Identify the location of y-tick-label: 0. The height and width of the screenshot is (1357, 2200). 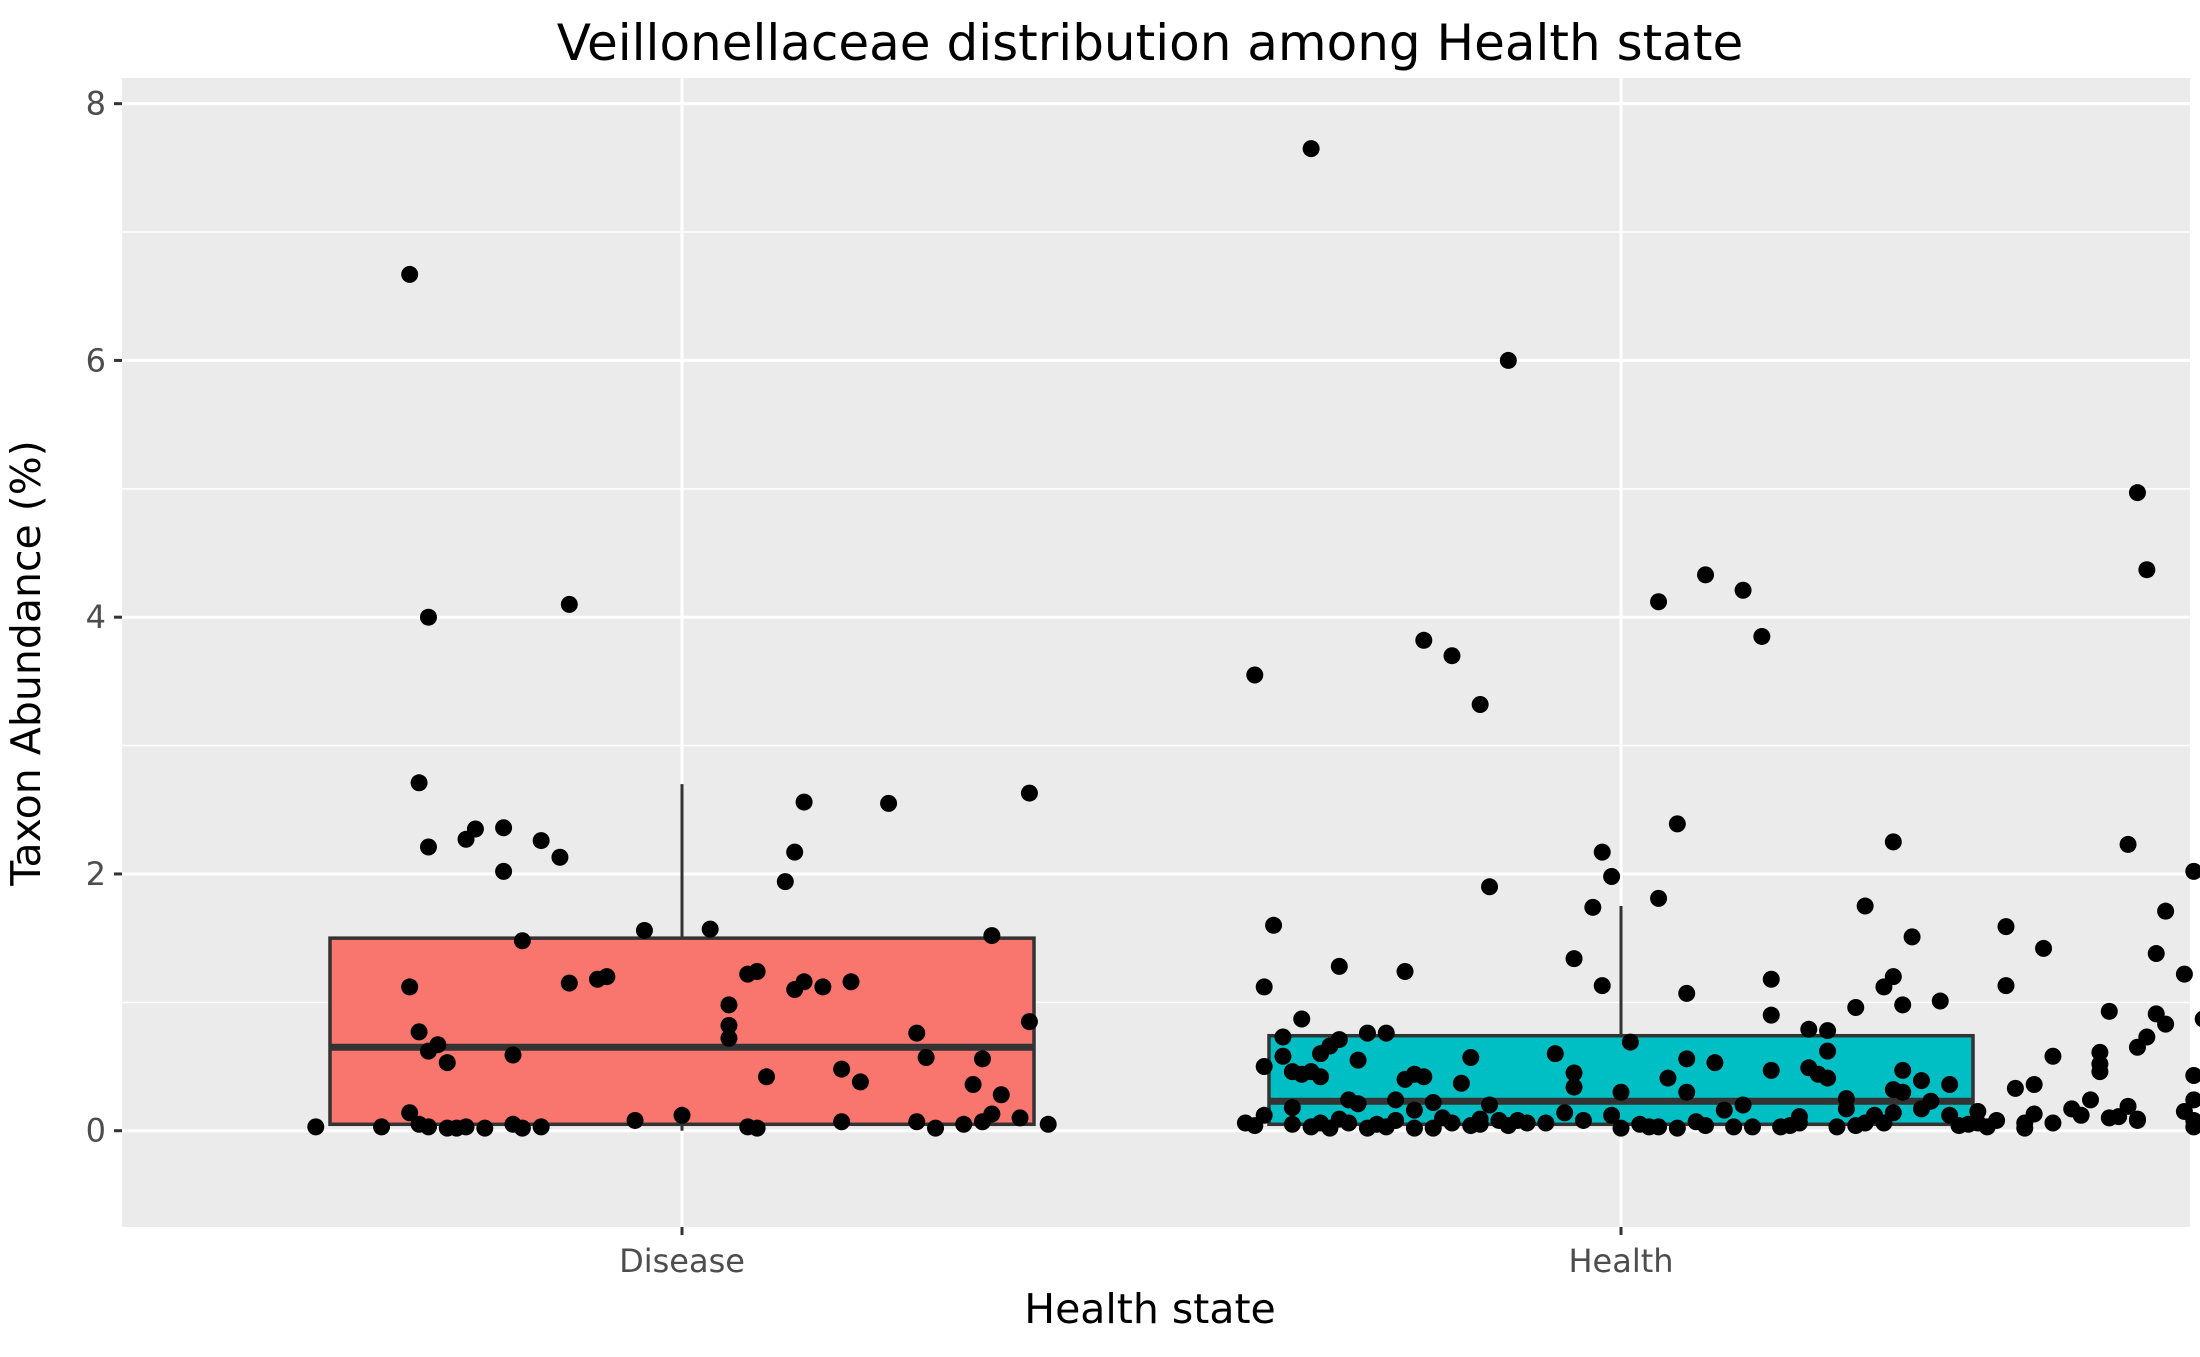
(96, 1131).